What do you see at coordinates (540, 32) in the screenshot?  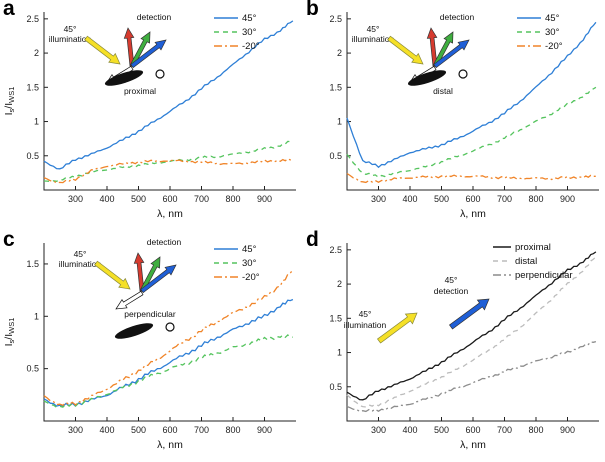 I see `legend-b: 45° 30° -20°` at bounding box center [540, 32].